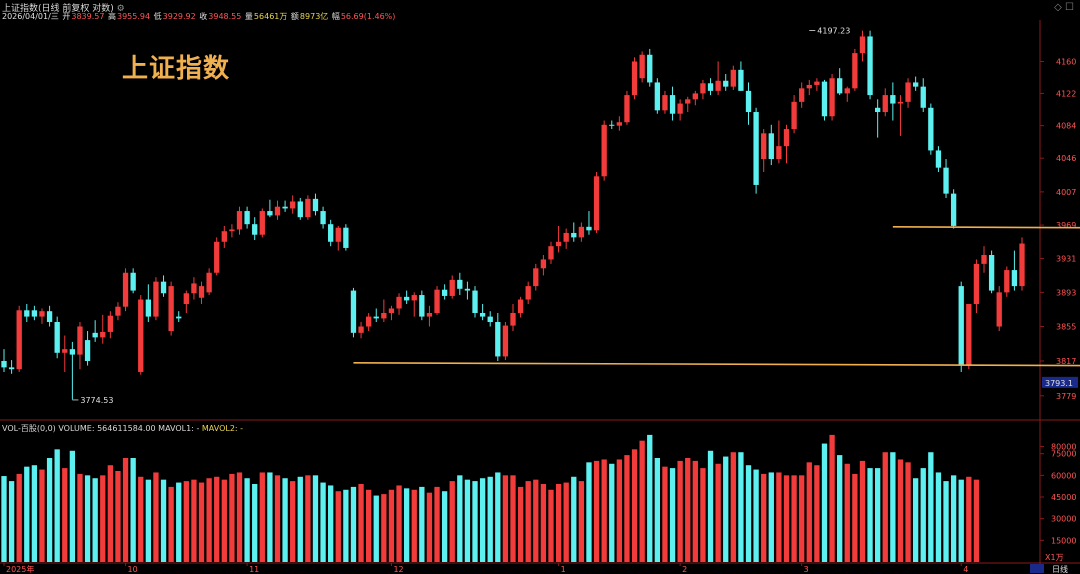 This screenshot has height=574, width=1080. Describe the element at coordinates (1060, 569) in the screenshot. I see `period-label: 日线` at that location.